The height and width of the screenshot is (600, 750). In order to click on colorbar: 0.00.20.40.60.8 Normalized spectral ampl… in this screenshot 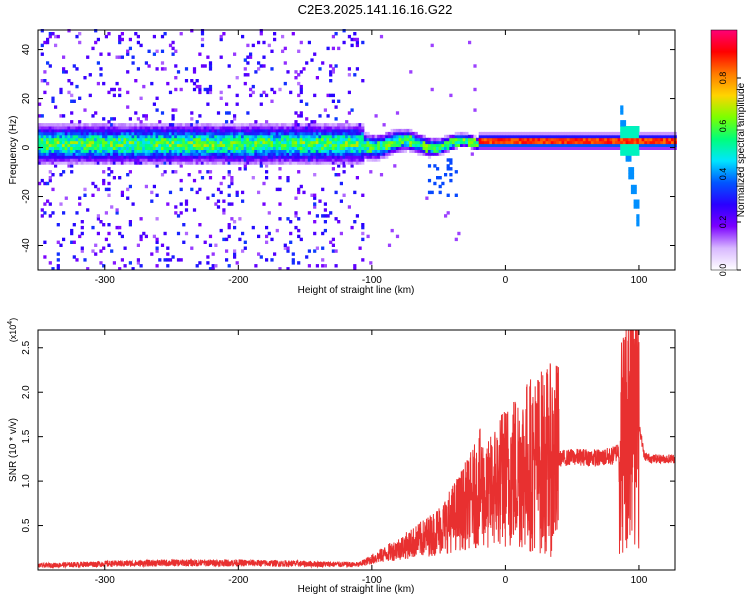, I will do `click(728, 152)`.